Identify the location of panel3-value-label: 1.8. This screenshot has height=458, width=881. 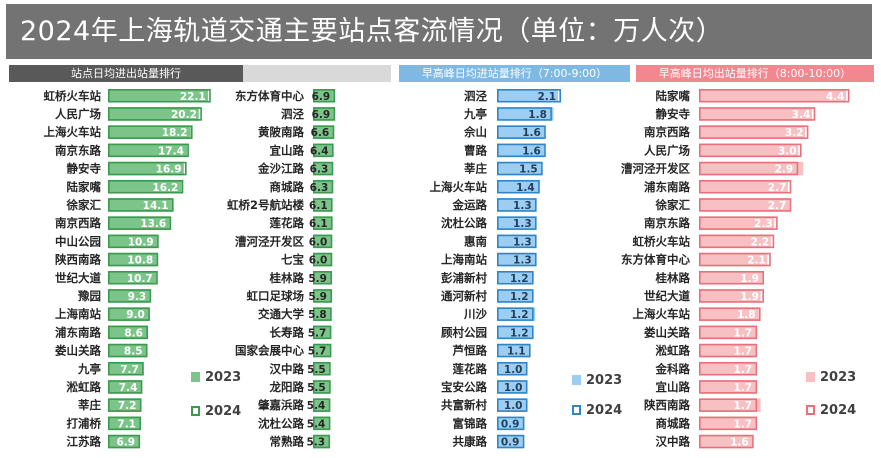
(746, 315).